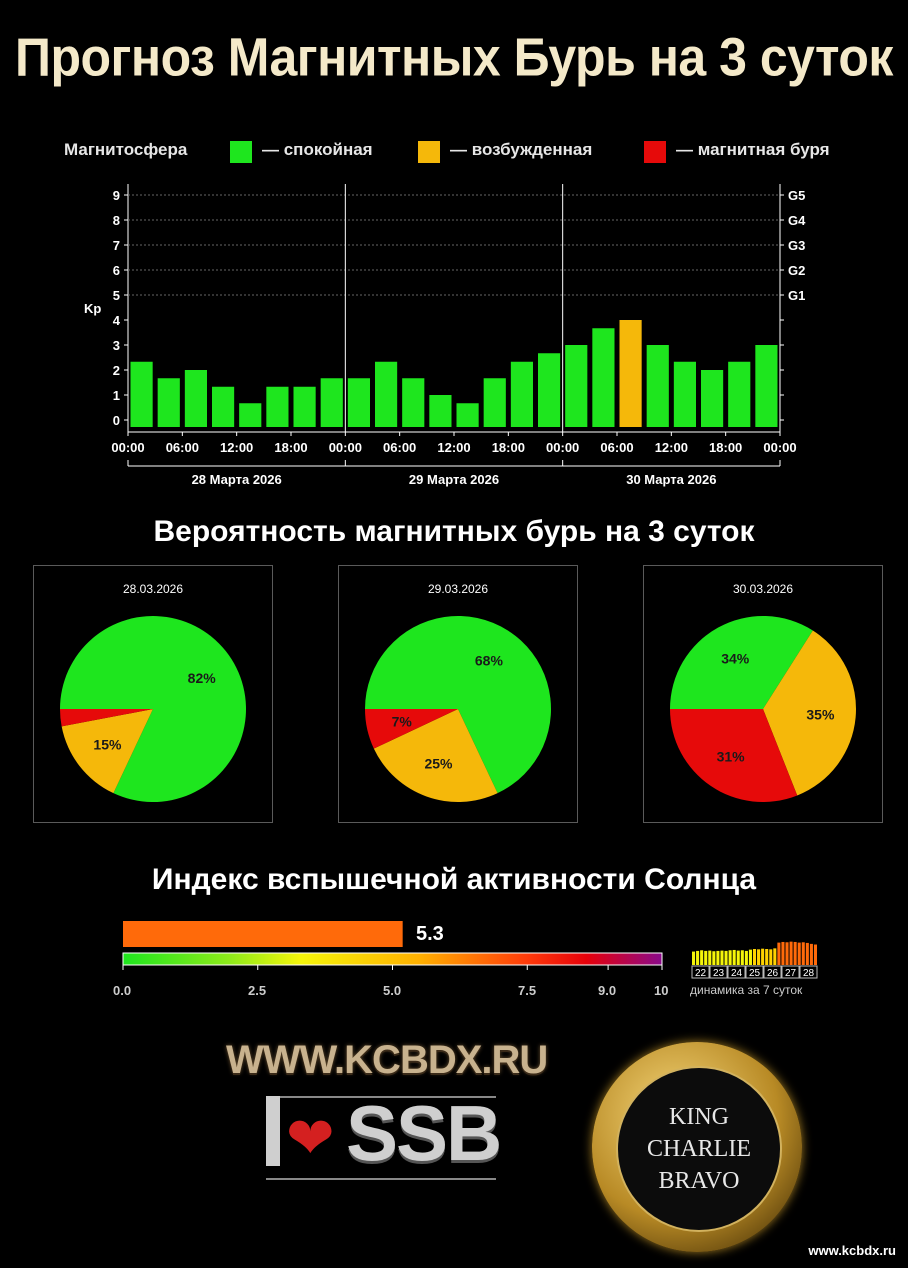 The image size is (908, 1268). Describe the element at coordinates (117, 320) in the screenshot. I see `y-tick-label: 4` at that location.